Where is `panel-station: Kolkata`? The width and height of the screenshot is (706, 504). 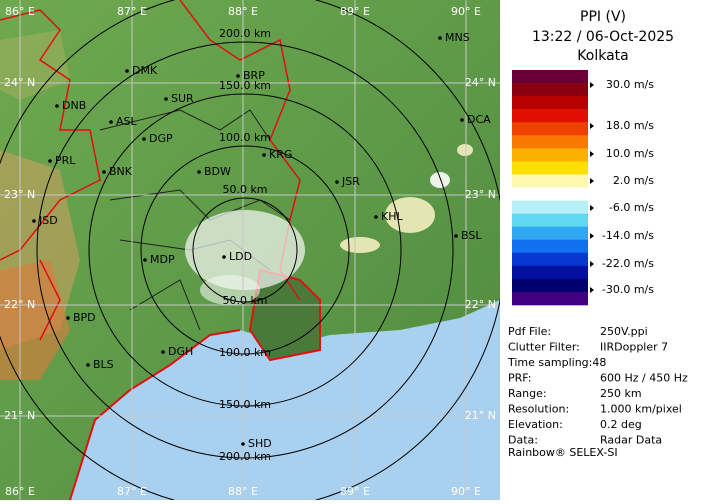 panel-station: Kolkata is located at coordinates (602, 56).